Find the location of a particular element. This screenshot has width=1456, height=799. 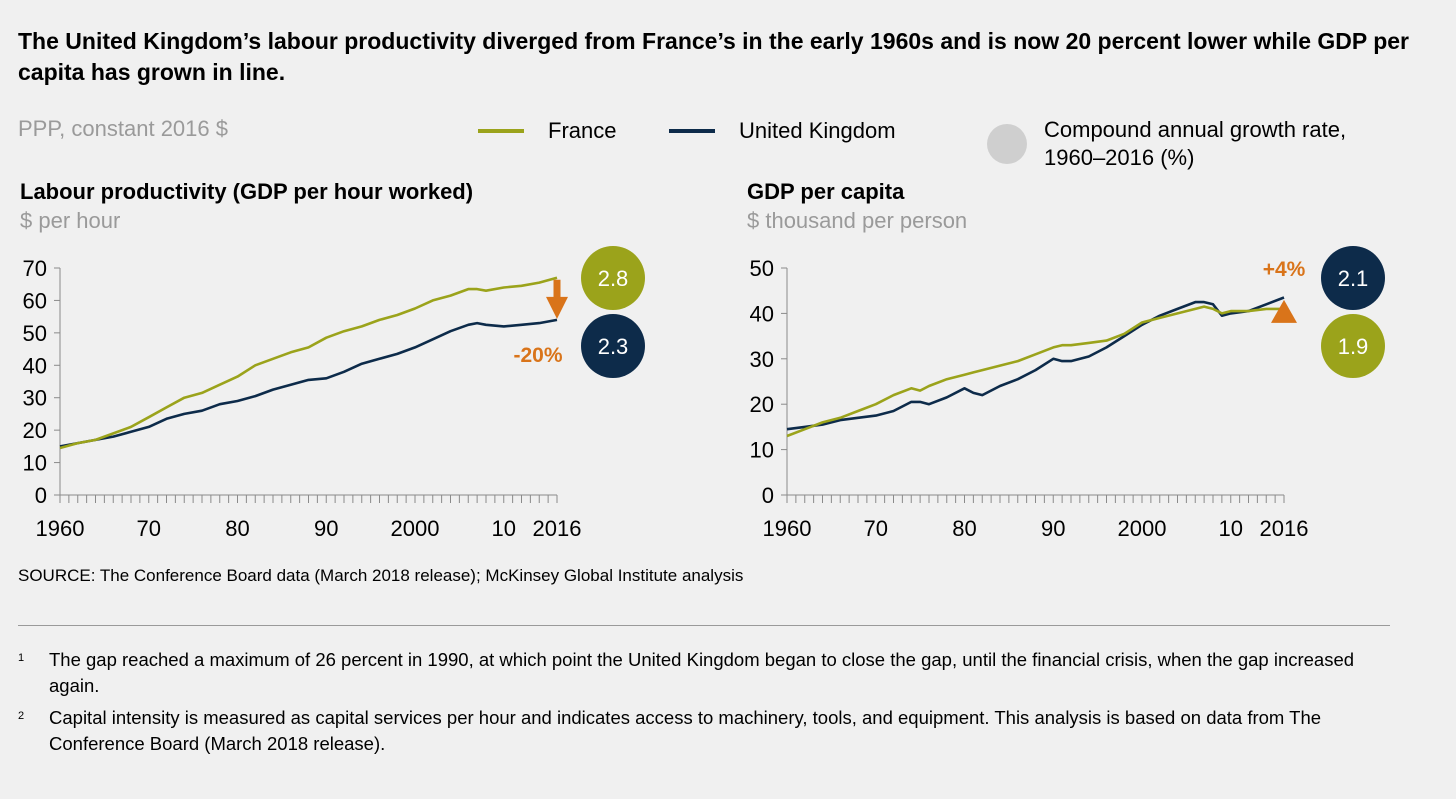

legend-uk: United Kingdom is located at coordinates (782, 131).